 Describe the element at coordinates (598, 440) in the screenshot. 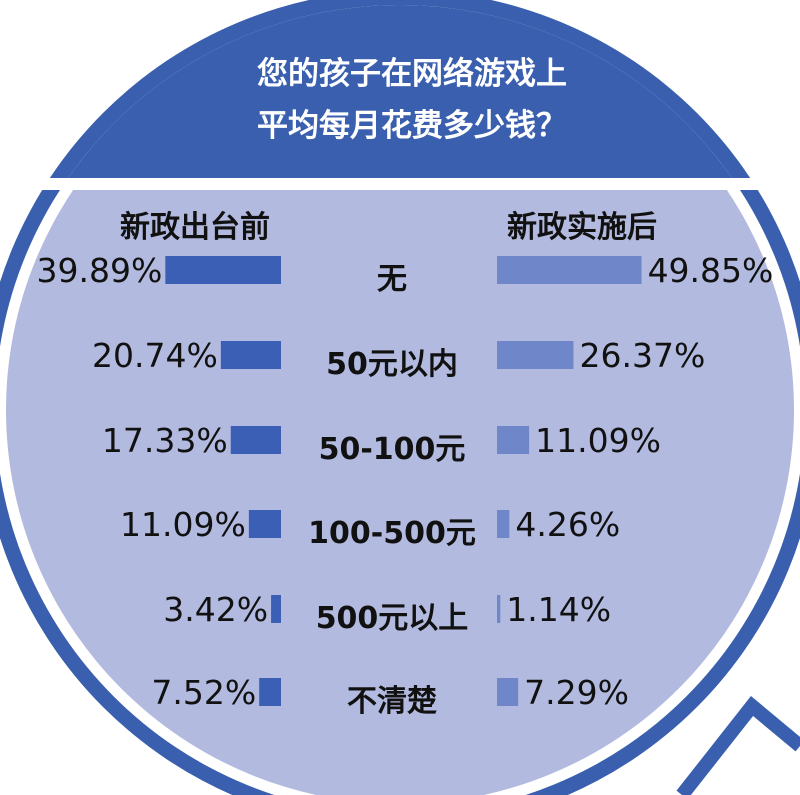

I see `value-label-after: 11.09%` at that location.